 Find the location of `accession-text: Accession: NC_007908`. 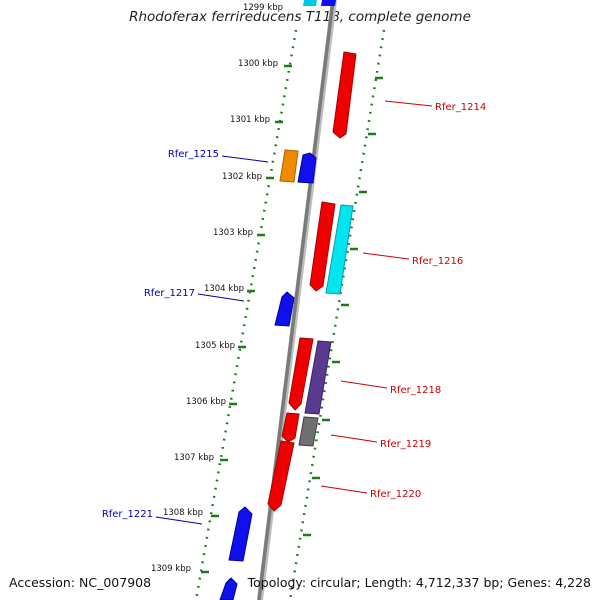

accession-text: Accession: NC_007908 is located at coordinates (80, 582).